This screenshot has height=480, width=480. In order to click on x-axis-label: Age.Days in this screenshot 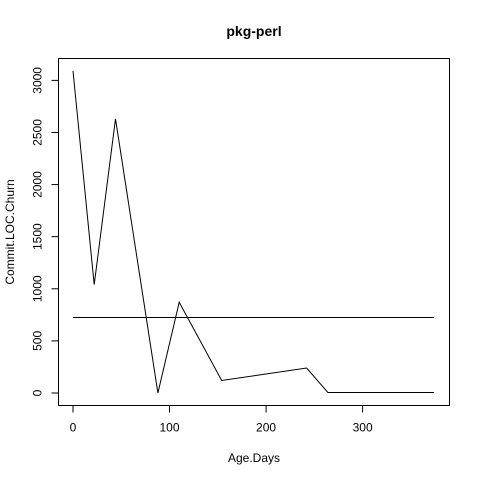, I will do `click(254, 458)`.